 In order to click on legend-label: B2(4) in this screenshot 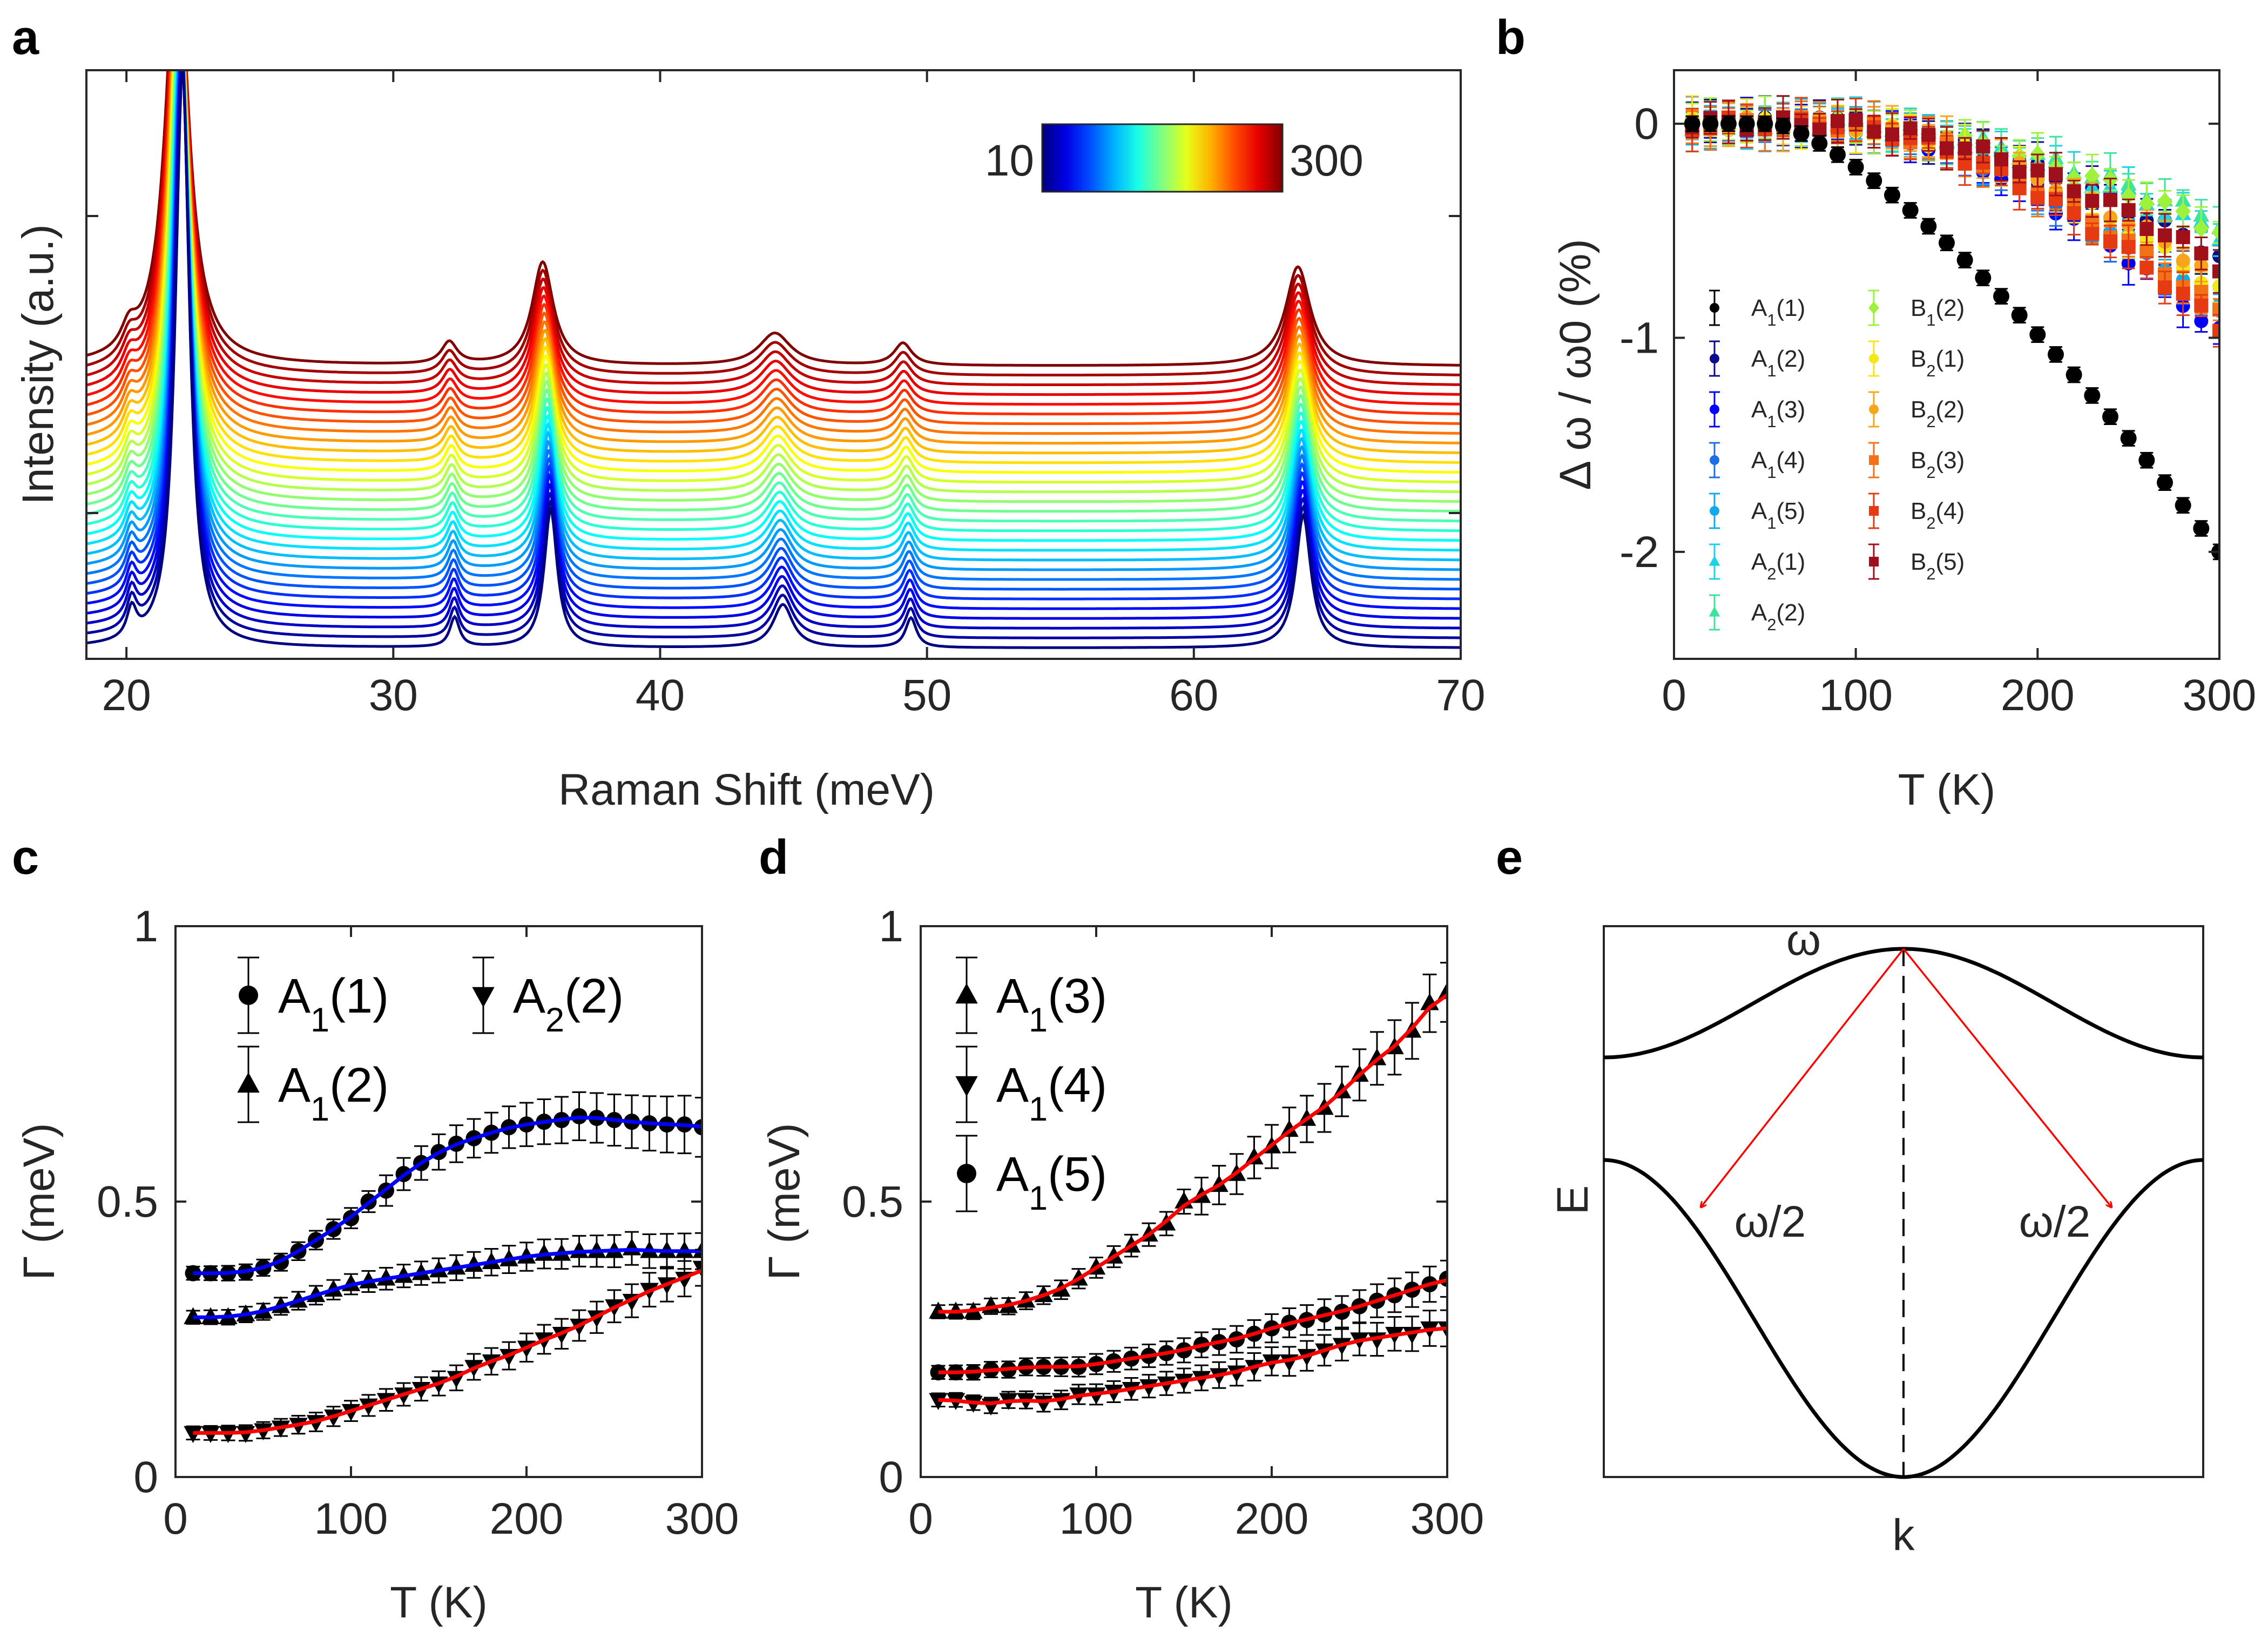, I will do `click(1938, 515)`.